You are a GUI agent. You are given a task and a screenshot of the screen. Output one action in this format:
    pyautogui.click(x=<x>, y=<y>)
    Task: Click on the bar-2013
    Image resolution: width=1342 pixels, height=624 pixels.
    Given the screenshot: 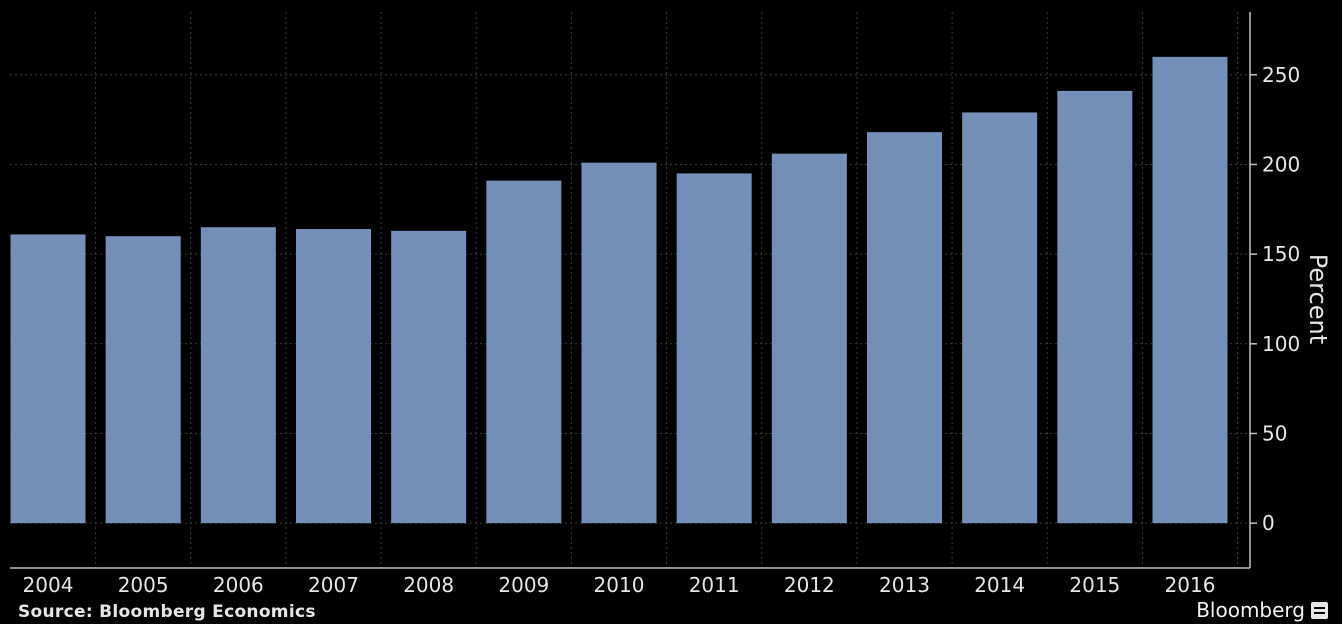 What is the action you would take?
    pyautogui.click(x=904, y=328)
    